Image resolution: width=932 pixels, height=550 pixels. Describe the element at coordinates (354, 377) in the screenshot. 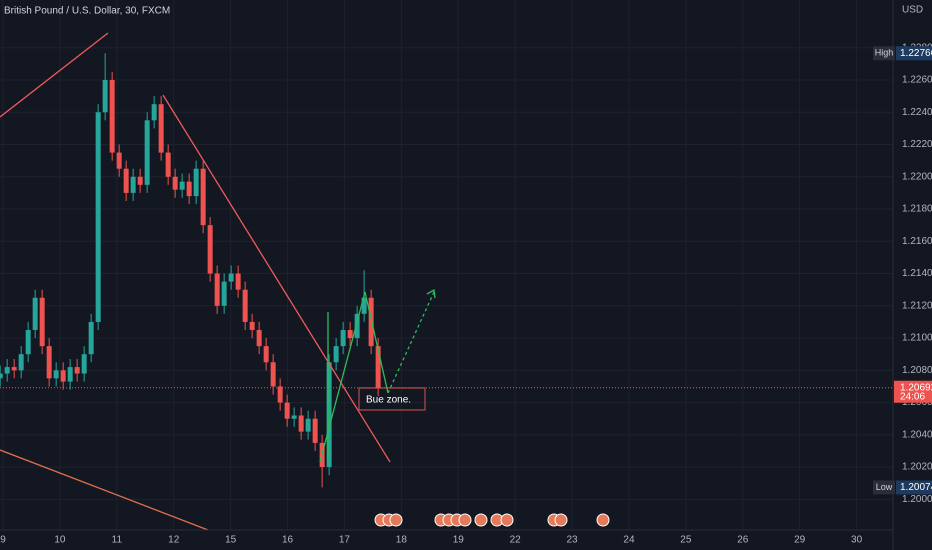

I see `path-line` at that location.